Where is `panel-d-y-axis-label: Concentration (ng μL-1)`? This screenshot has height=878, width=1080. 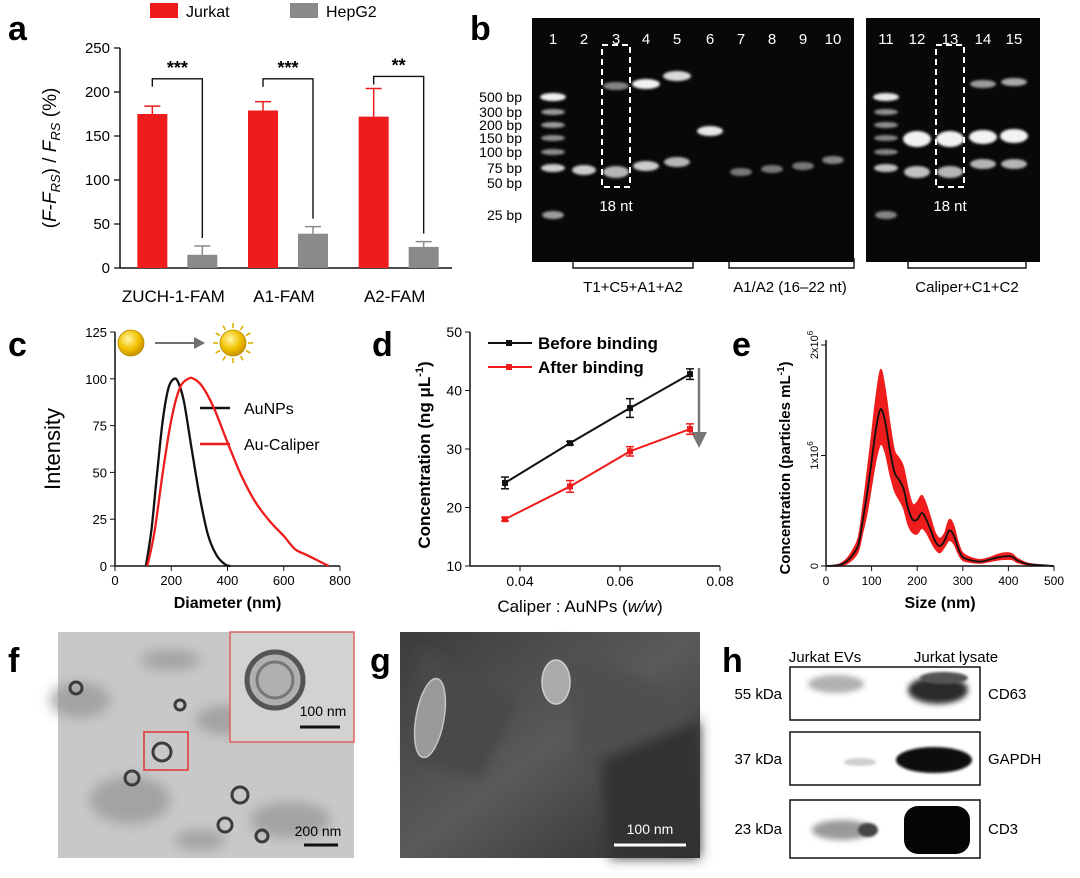
panel-d-y-axis-label: Concentration (ng μL-1) is located at coordinates (424, 454).